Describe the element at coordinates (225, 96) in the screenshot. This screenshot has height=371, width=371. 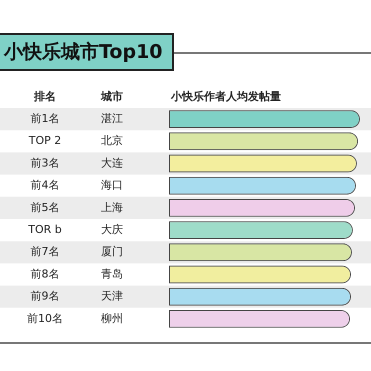
I see `x-axis-title: 小快乐作者人均发帖量` at that location.